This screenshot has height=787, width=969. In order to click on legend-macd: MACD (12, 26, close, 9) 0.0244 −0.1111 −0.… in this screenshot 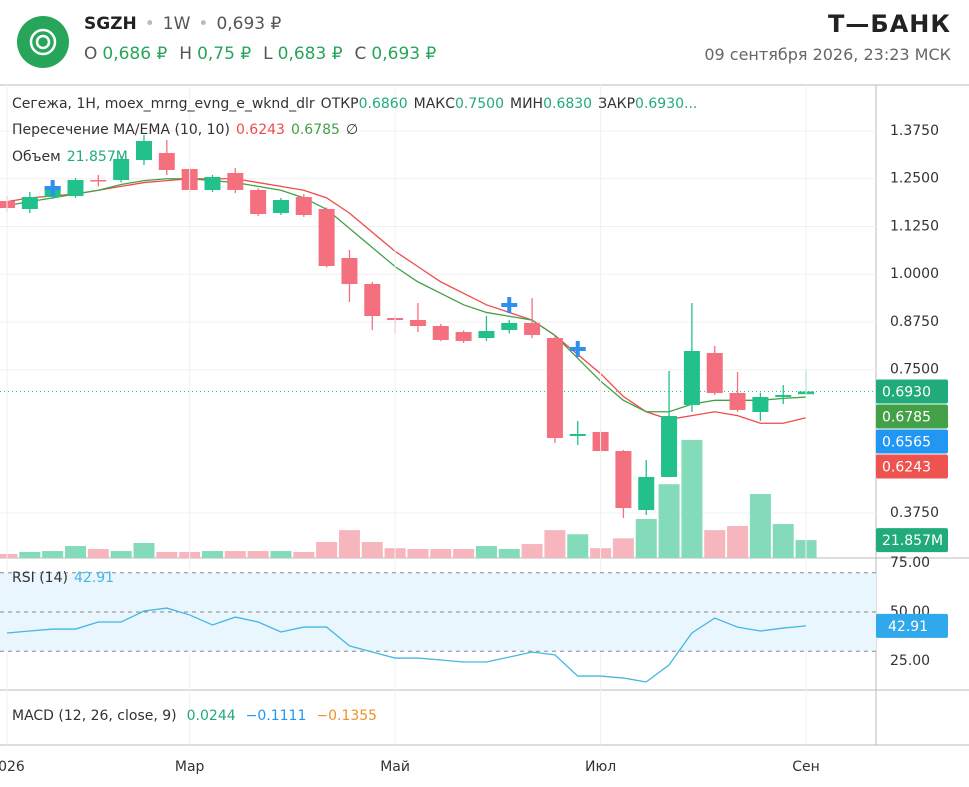, I will do `click(194, 716)`.